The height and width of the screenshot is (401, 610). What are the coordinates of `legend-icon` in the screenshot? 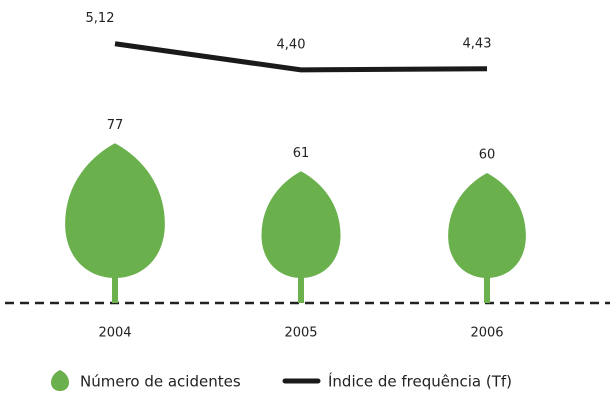 It's located at (60, 380).